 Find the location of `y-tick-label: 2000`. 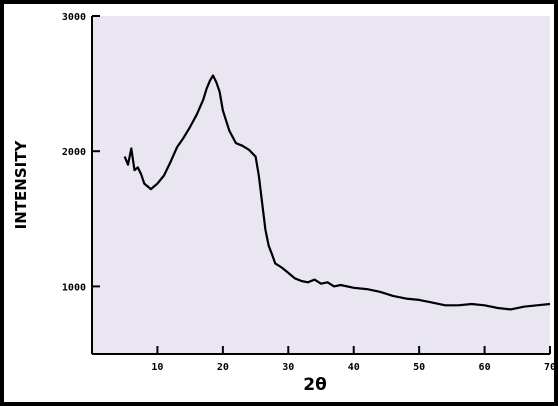

y-tick-label: 2000 is located at coordinates (74, 152).